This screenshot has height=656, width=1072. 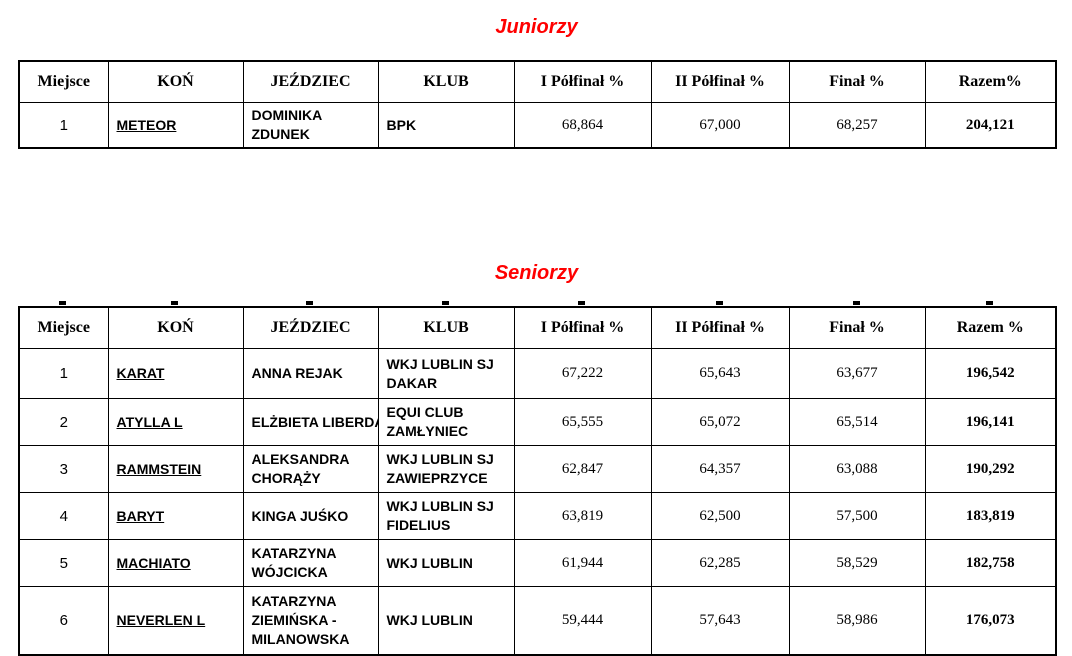 What do you see at coordinates (310, 373) in the screenshot?
I see `cell-rider: ANNA REJAK` at bounding box center [310, 373].